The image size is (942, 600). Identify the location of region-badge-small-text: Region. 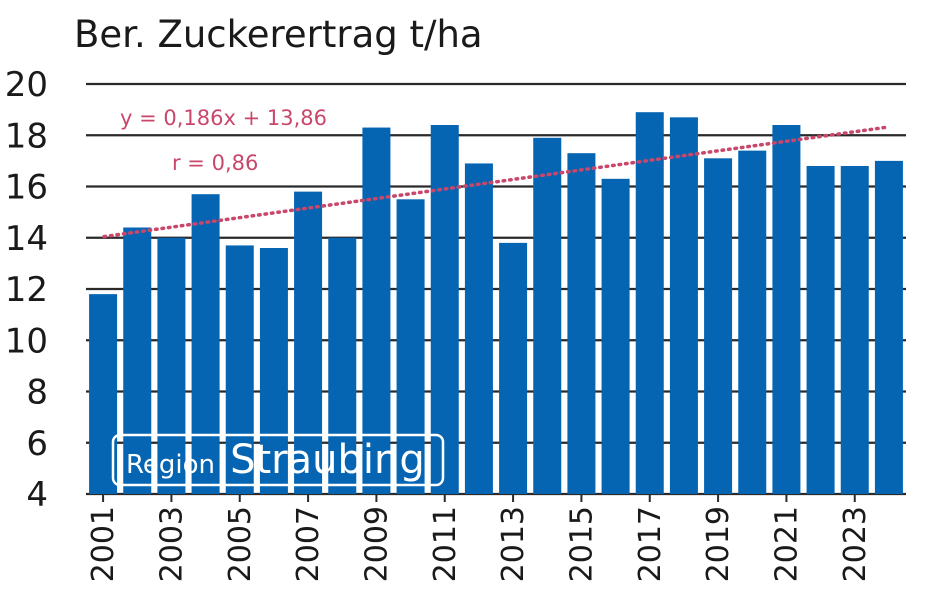
(170, 465).